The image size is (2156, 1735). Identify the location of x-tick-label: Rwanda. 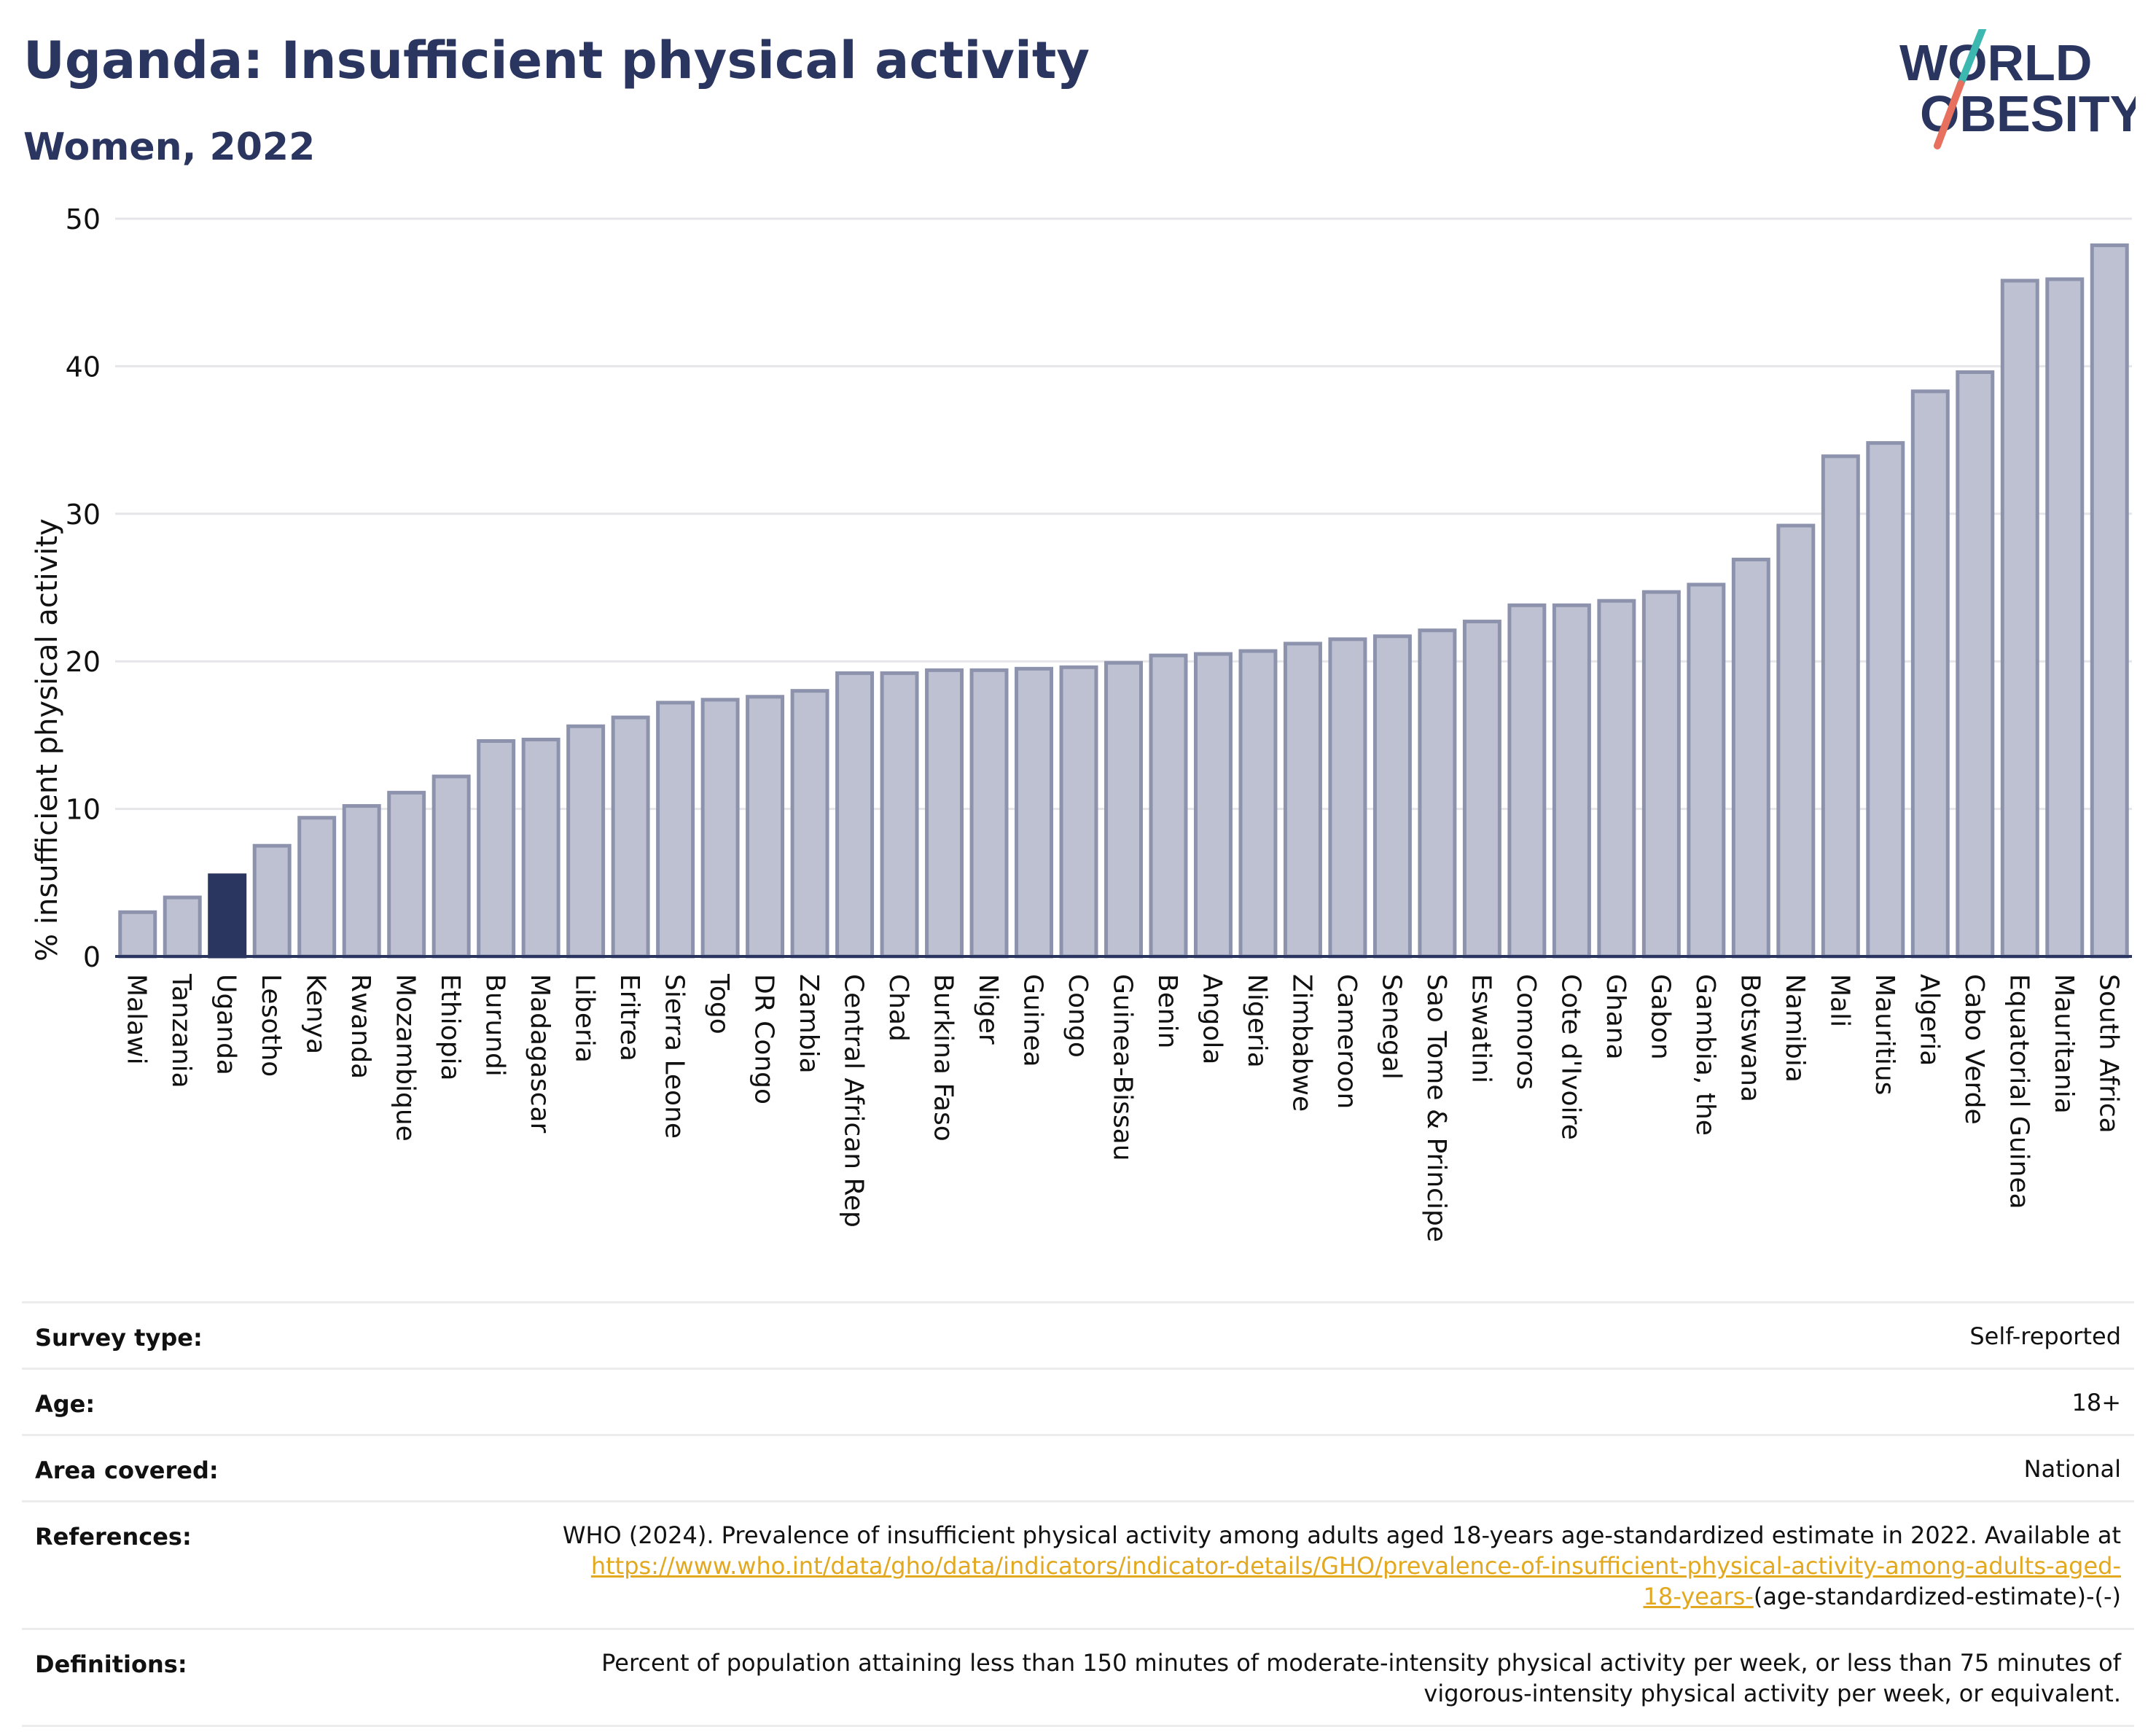
(360, 1026).